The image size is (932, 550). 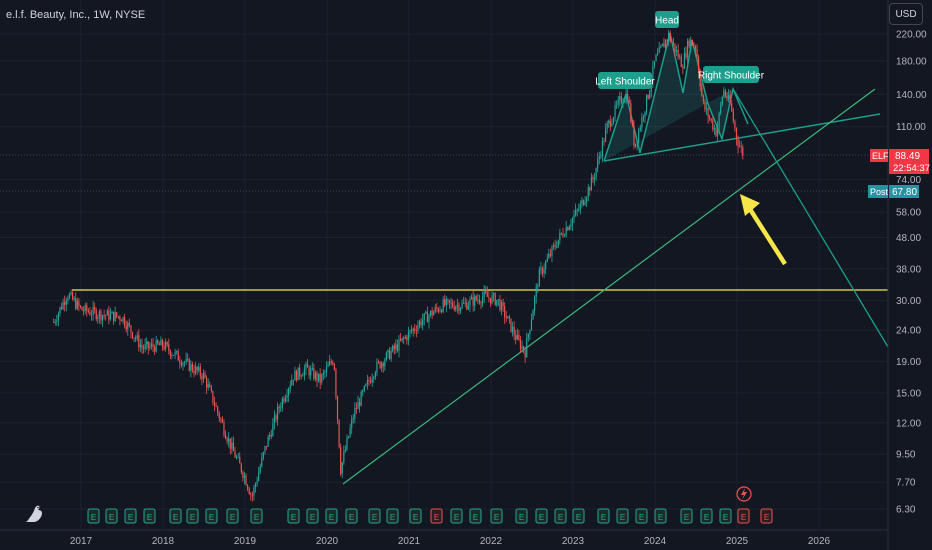 I want to click on currency-button: USD, so click(x=906, y=14).